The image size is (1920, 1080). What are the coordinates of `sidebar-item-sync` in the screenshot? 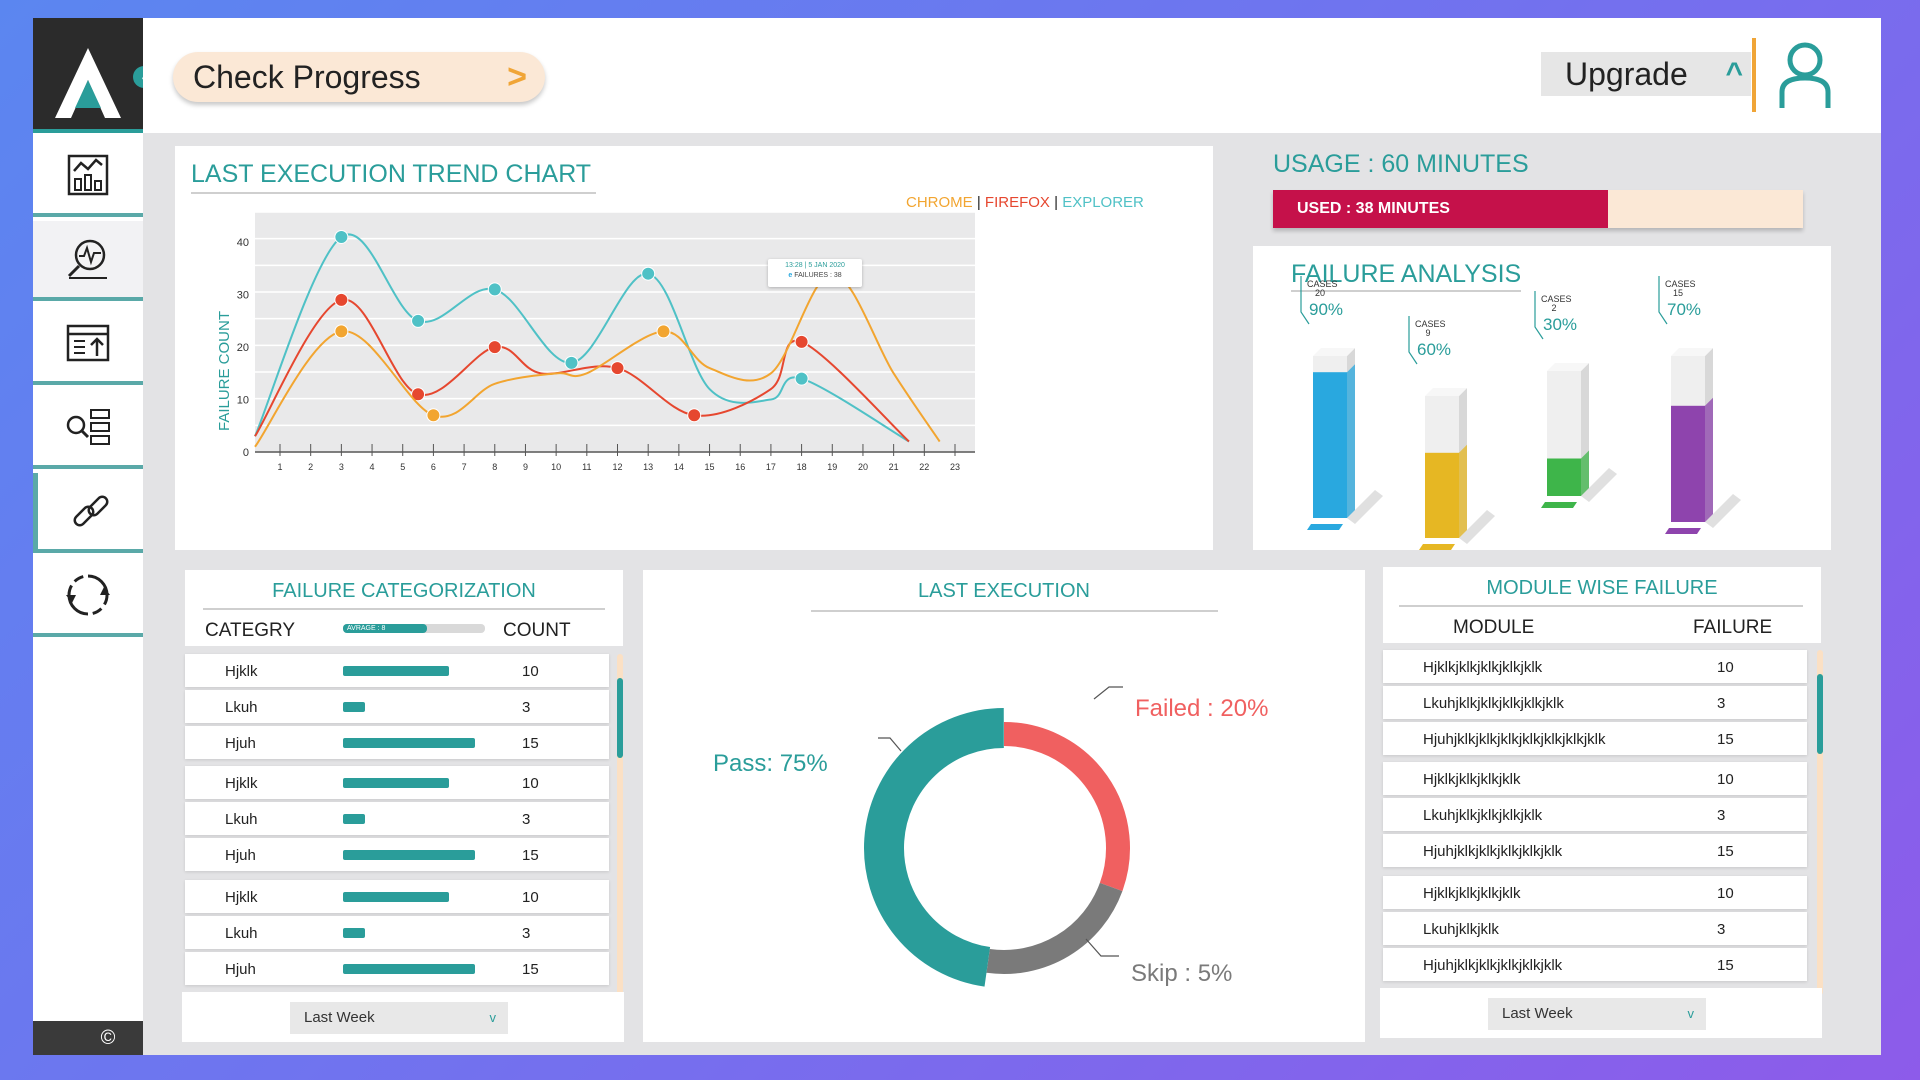 It's located at (88, 597).